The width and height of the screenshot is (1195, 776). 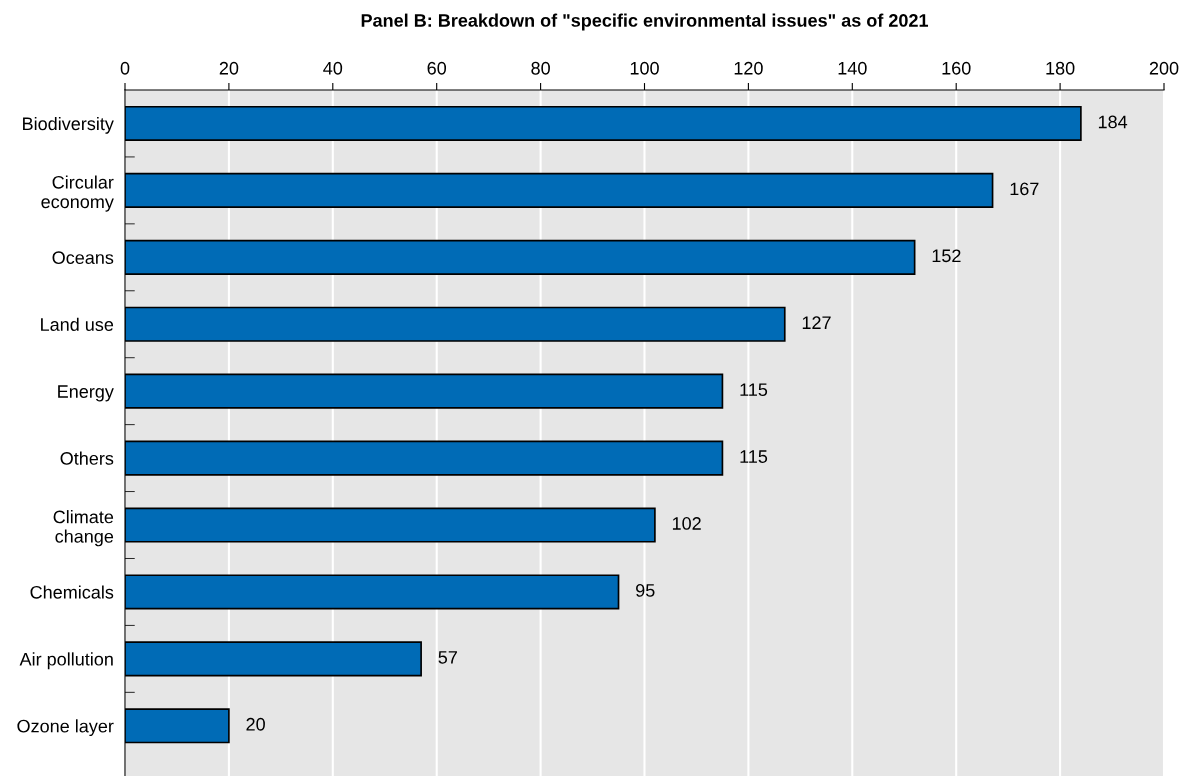 What do you see at coordinates (645, 22) in the screenshot?
I see `chart-title: Panel B: Breakdown of "specific environmental issues" as of 2021` at bounding box center [645, 22].